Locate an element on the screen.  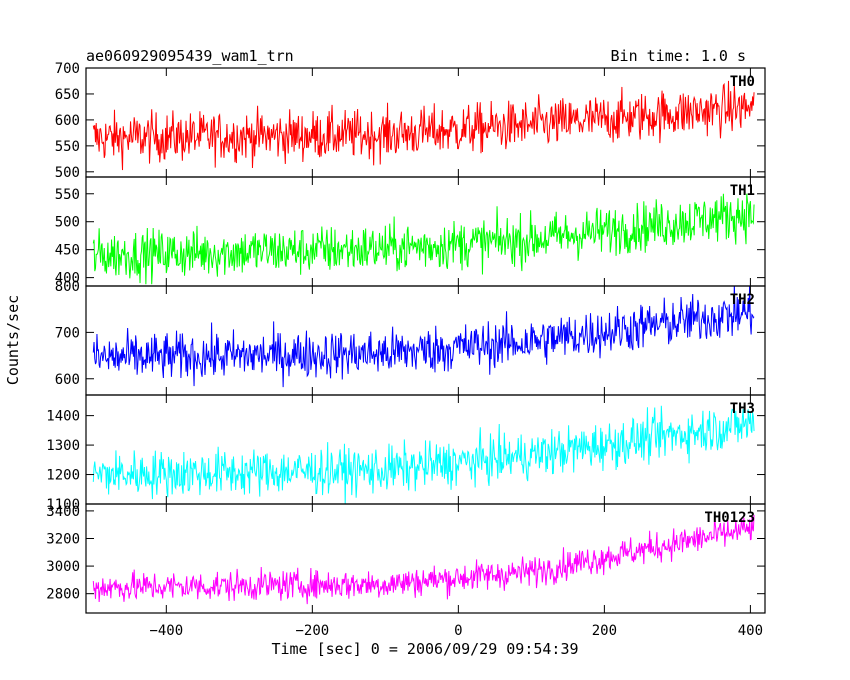
y-tick-label: 1100 is located at coordinates (63, 505).